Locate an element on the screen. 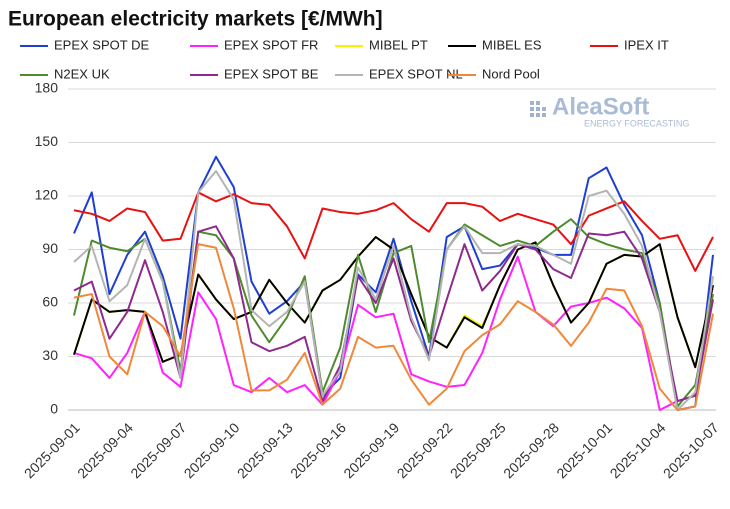 The height and width of the screenshot is (509, 730). y-tick-label: 90 is located at coordinates (50, 248).